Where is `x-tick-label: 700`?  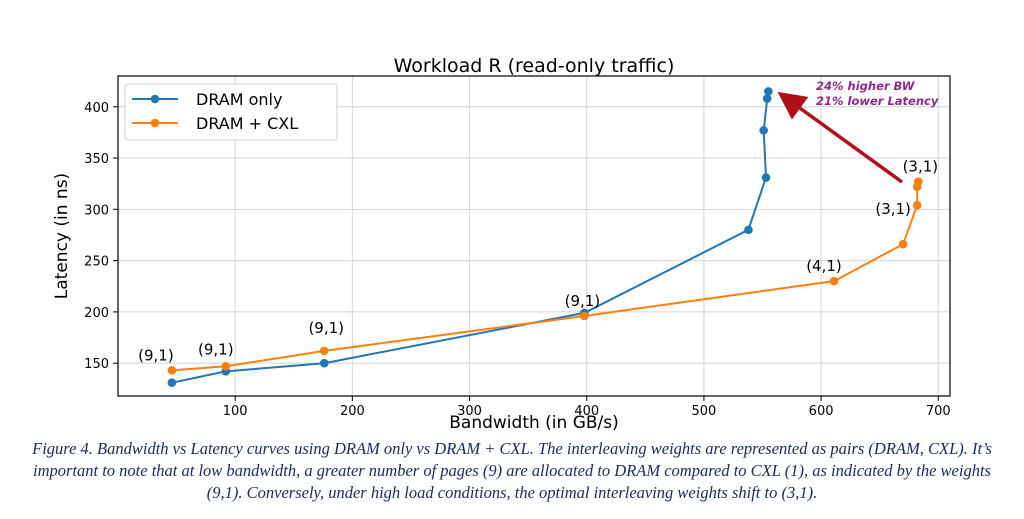
x-tick-label: 700 is located at coordinates (938, 411).